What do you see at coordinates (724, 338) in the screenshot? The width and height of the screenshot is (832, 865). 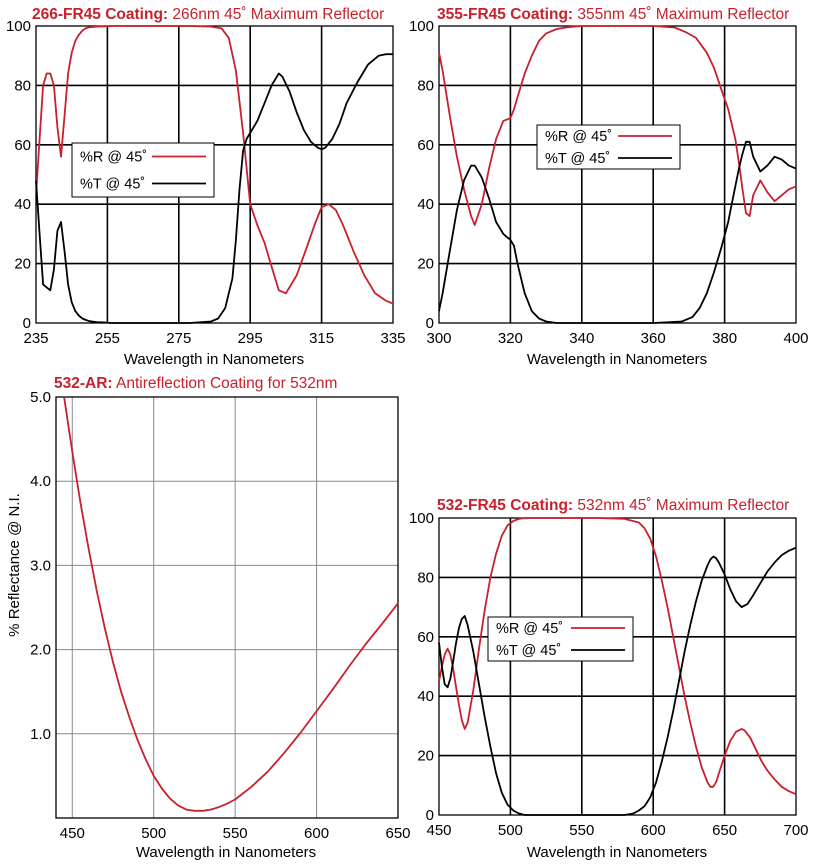 I see `x-tick-label: 380` at bounding box center [724, 338].